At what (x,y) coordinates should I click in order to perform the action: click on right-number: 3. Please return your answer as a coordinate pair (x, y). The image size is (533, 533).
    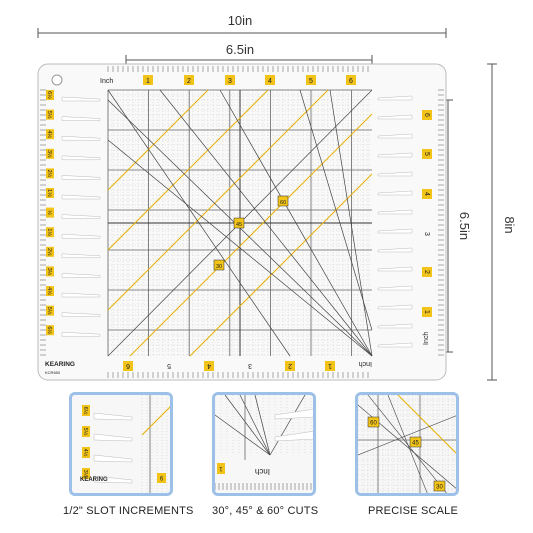
    Looking at the image, I should click on (426, 234).